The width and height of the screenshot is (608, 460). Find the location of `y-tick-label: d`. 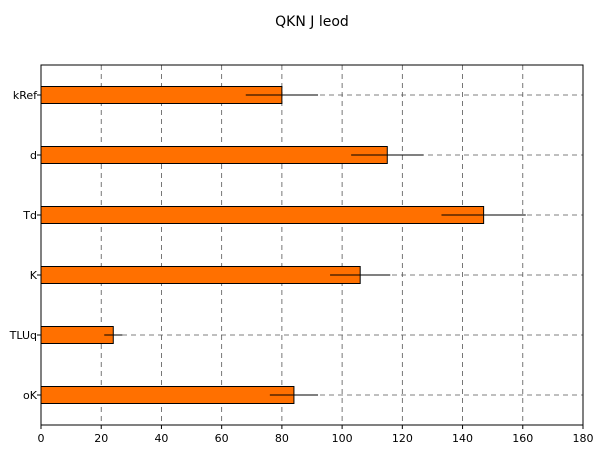

y-tick-label: d is located at coordinates (33, 155).